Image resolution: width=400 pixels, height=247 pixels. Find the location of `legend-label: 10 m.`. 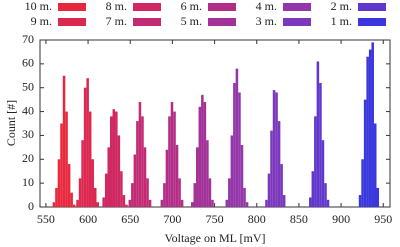

legend-label: 10 m. is located at coordinates (38, 6).